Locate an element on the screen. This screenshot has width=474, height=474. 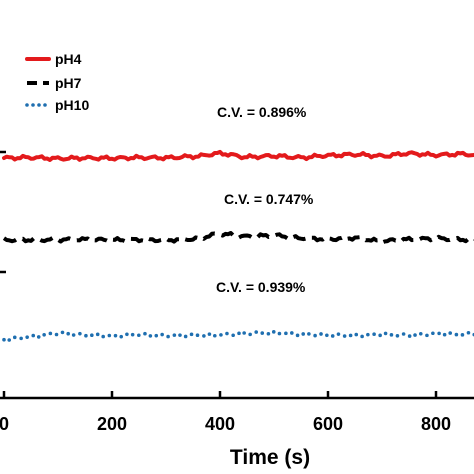
x-tick-label: 0 is located at coordinates (4, 424).